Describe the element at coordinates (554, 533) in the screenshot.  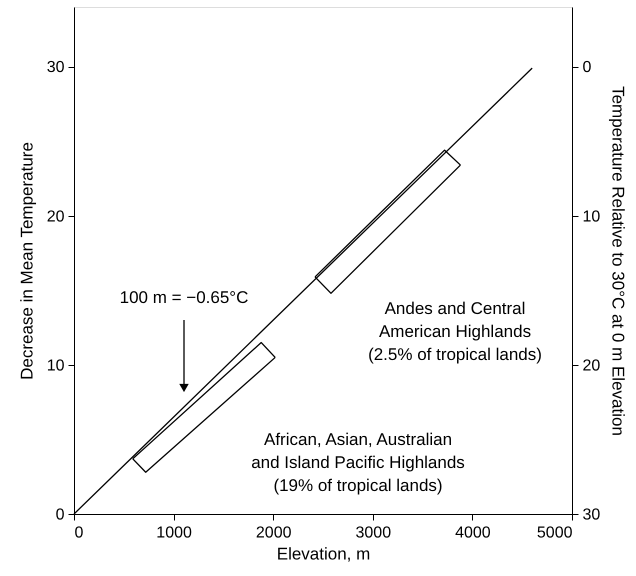
I see `x-tick-label: 5000` at that location.